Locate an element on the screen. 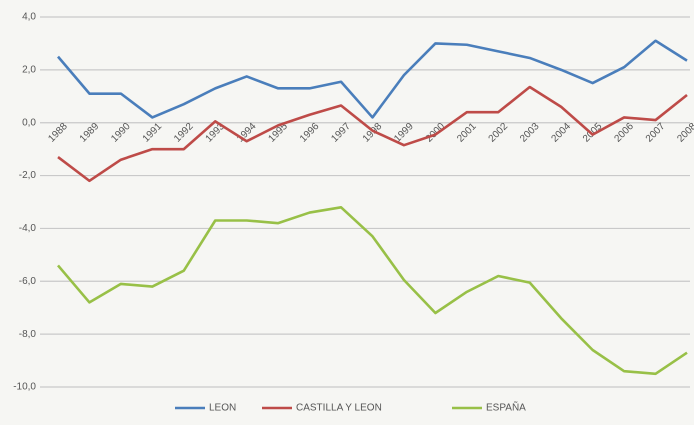  y-tick-label: -8,0 is located at coordinates (28, 334).